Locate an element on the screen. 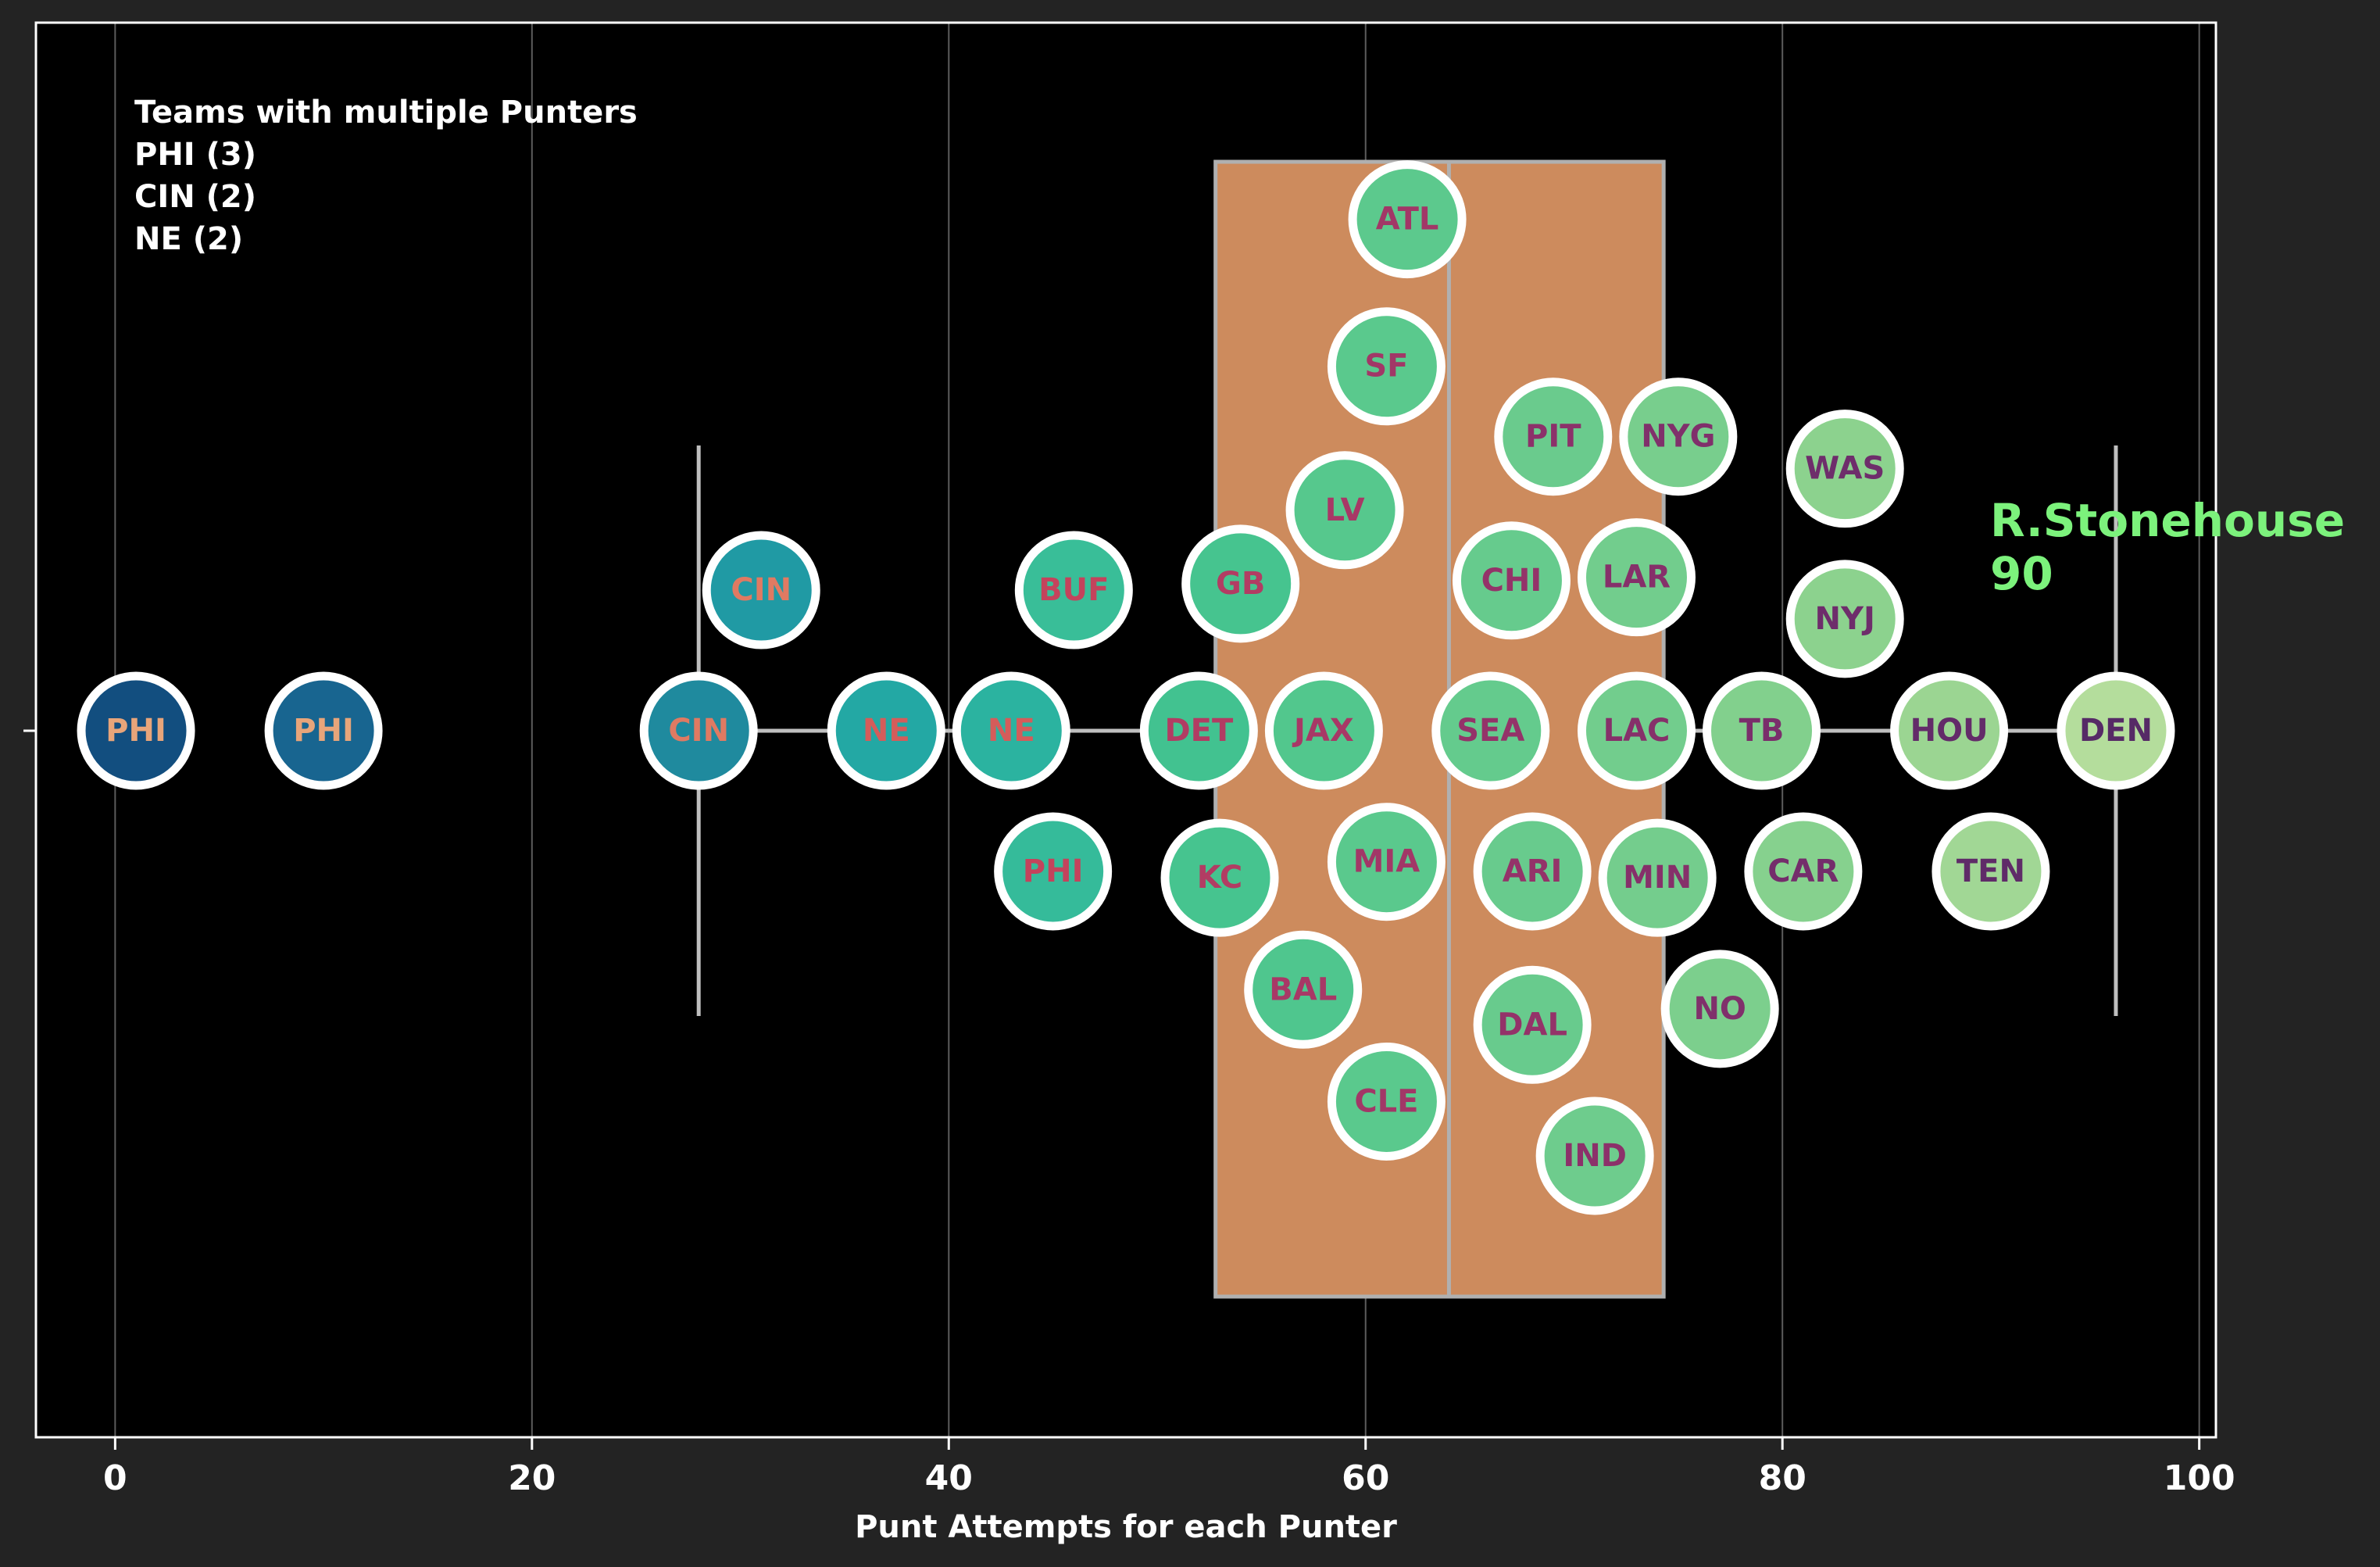 The width and height of the screenshot is (2380, 1567). team-point-dal: DAL is located at coordinates (1532, 1024).